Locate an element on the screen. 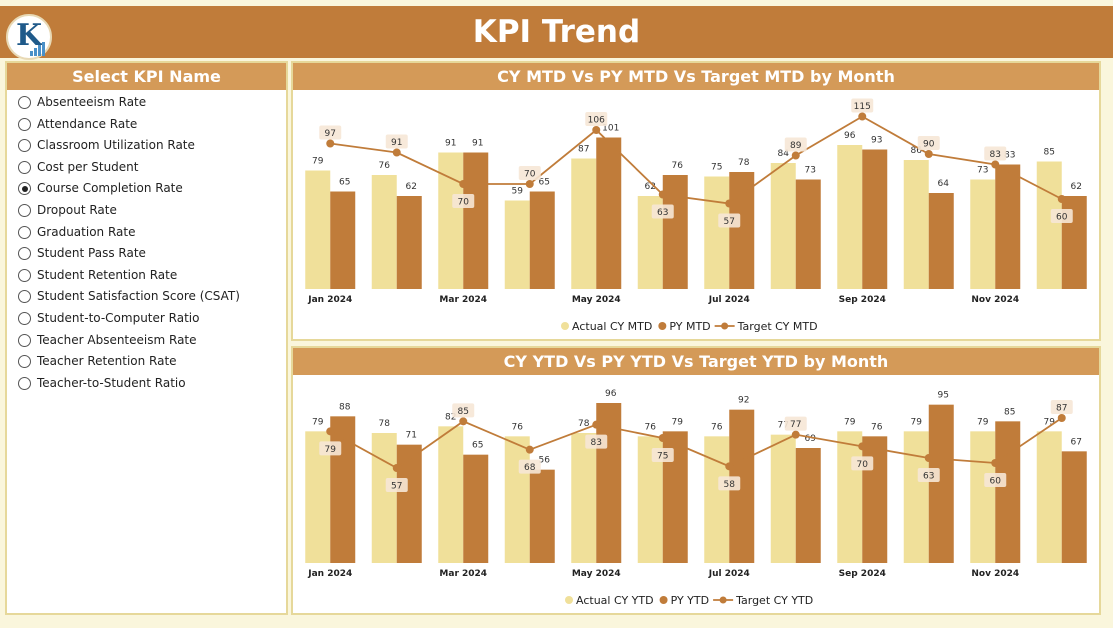 The width and height of the screenshot is (1113, 628). data-label-py: 83 is located at coordinates (1009, 156).